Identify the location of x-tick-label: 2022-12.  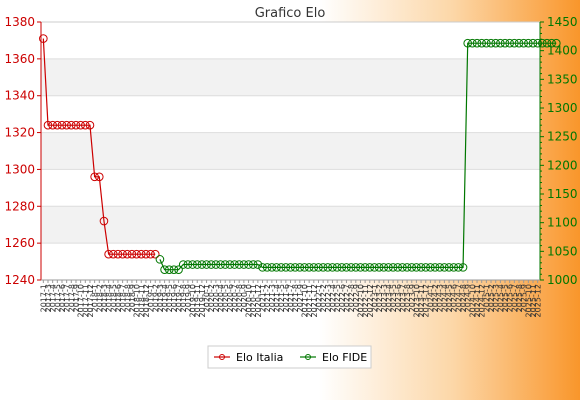
(370, 300).